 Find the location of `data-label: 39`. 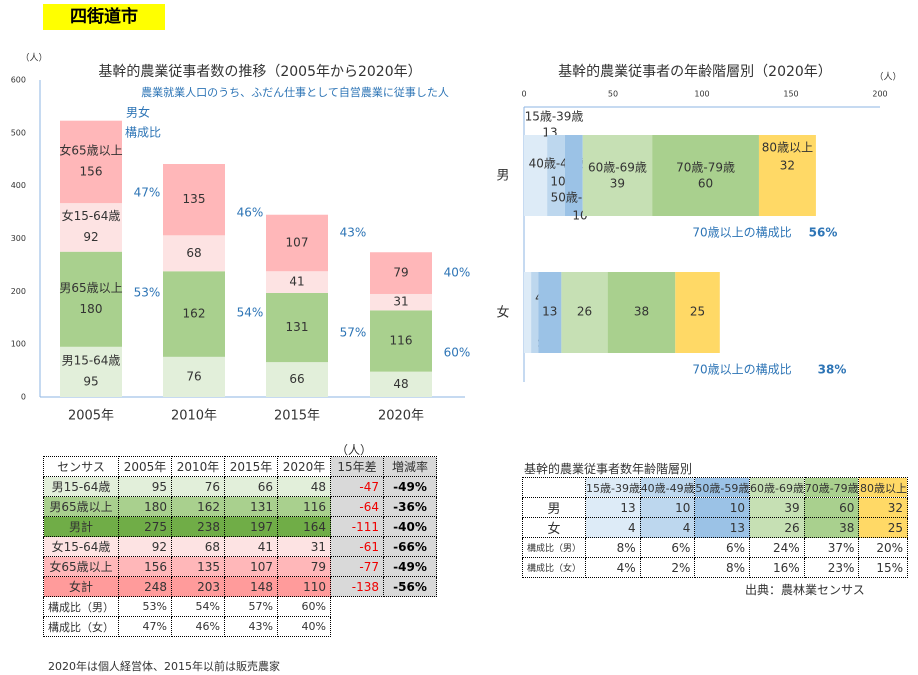

data-label: 39 is located at coordinates (617, 184).